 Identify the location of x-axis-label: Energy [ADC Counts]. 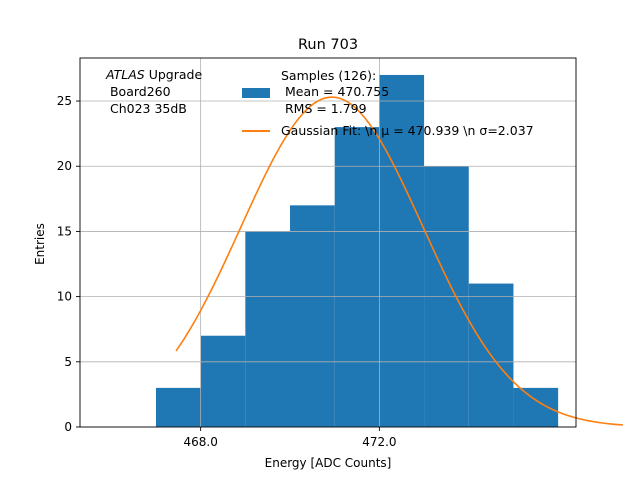
(328, 463).